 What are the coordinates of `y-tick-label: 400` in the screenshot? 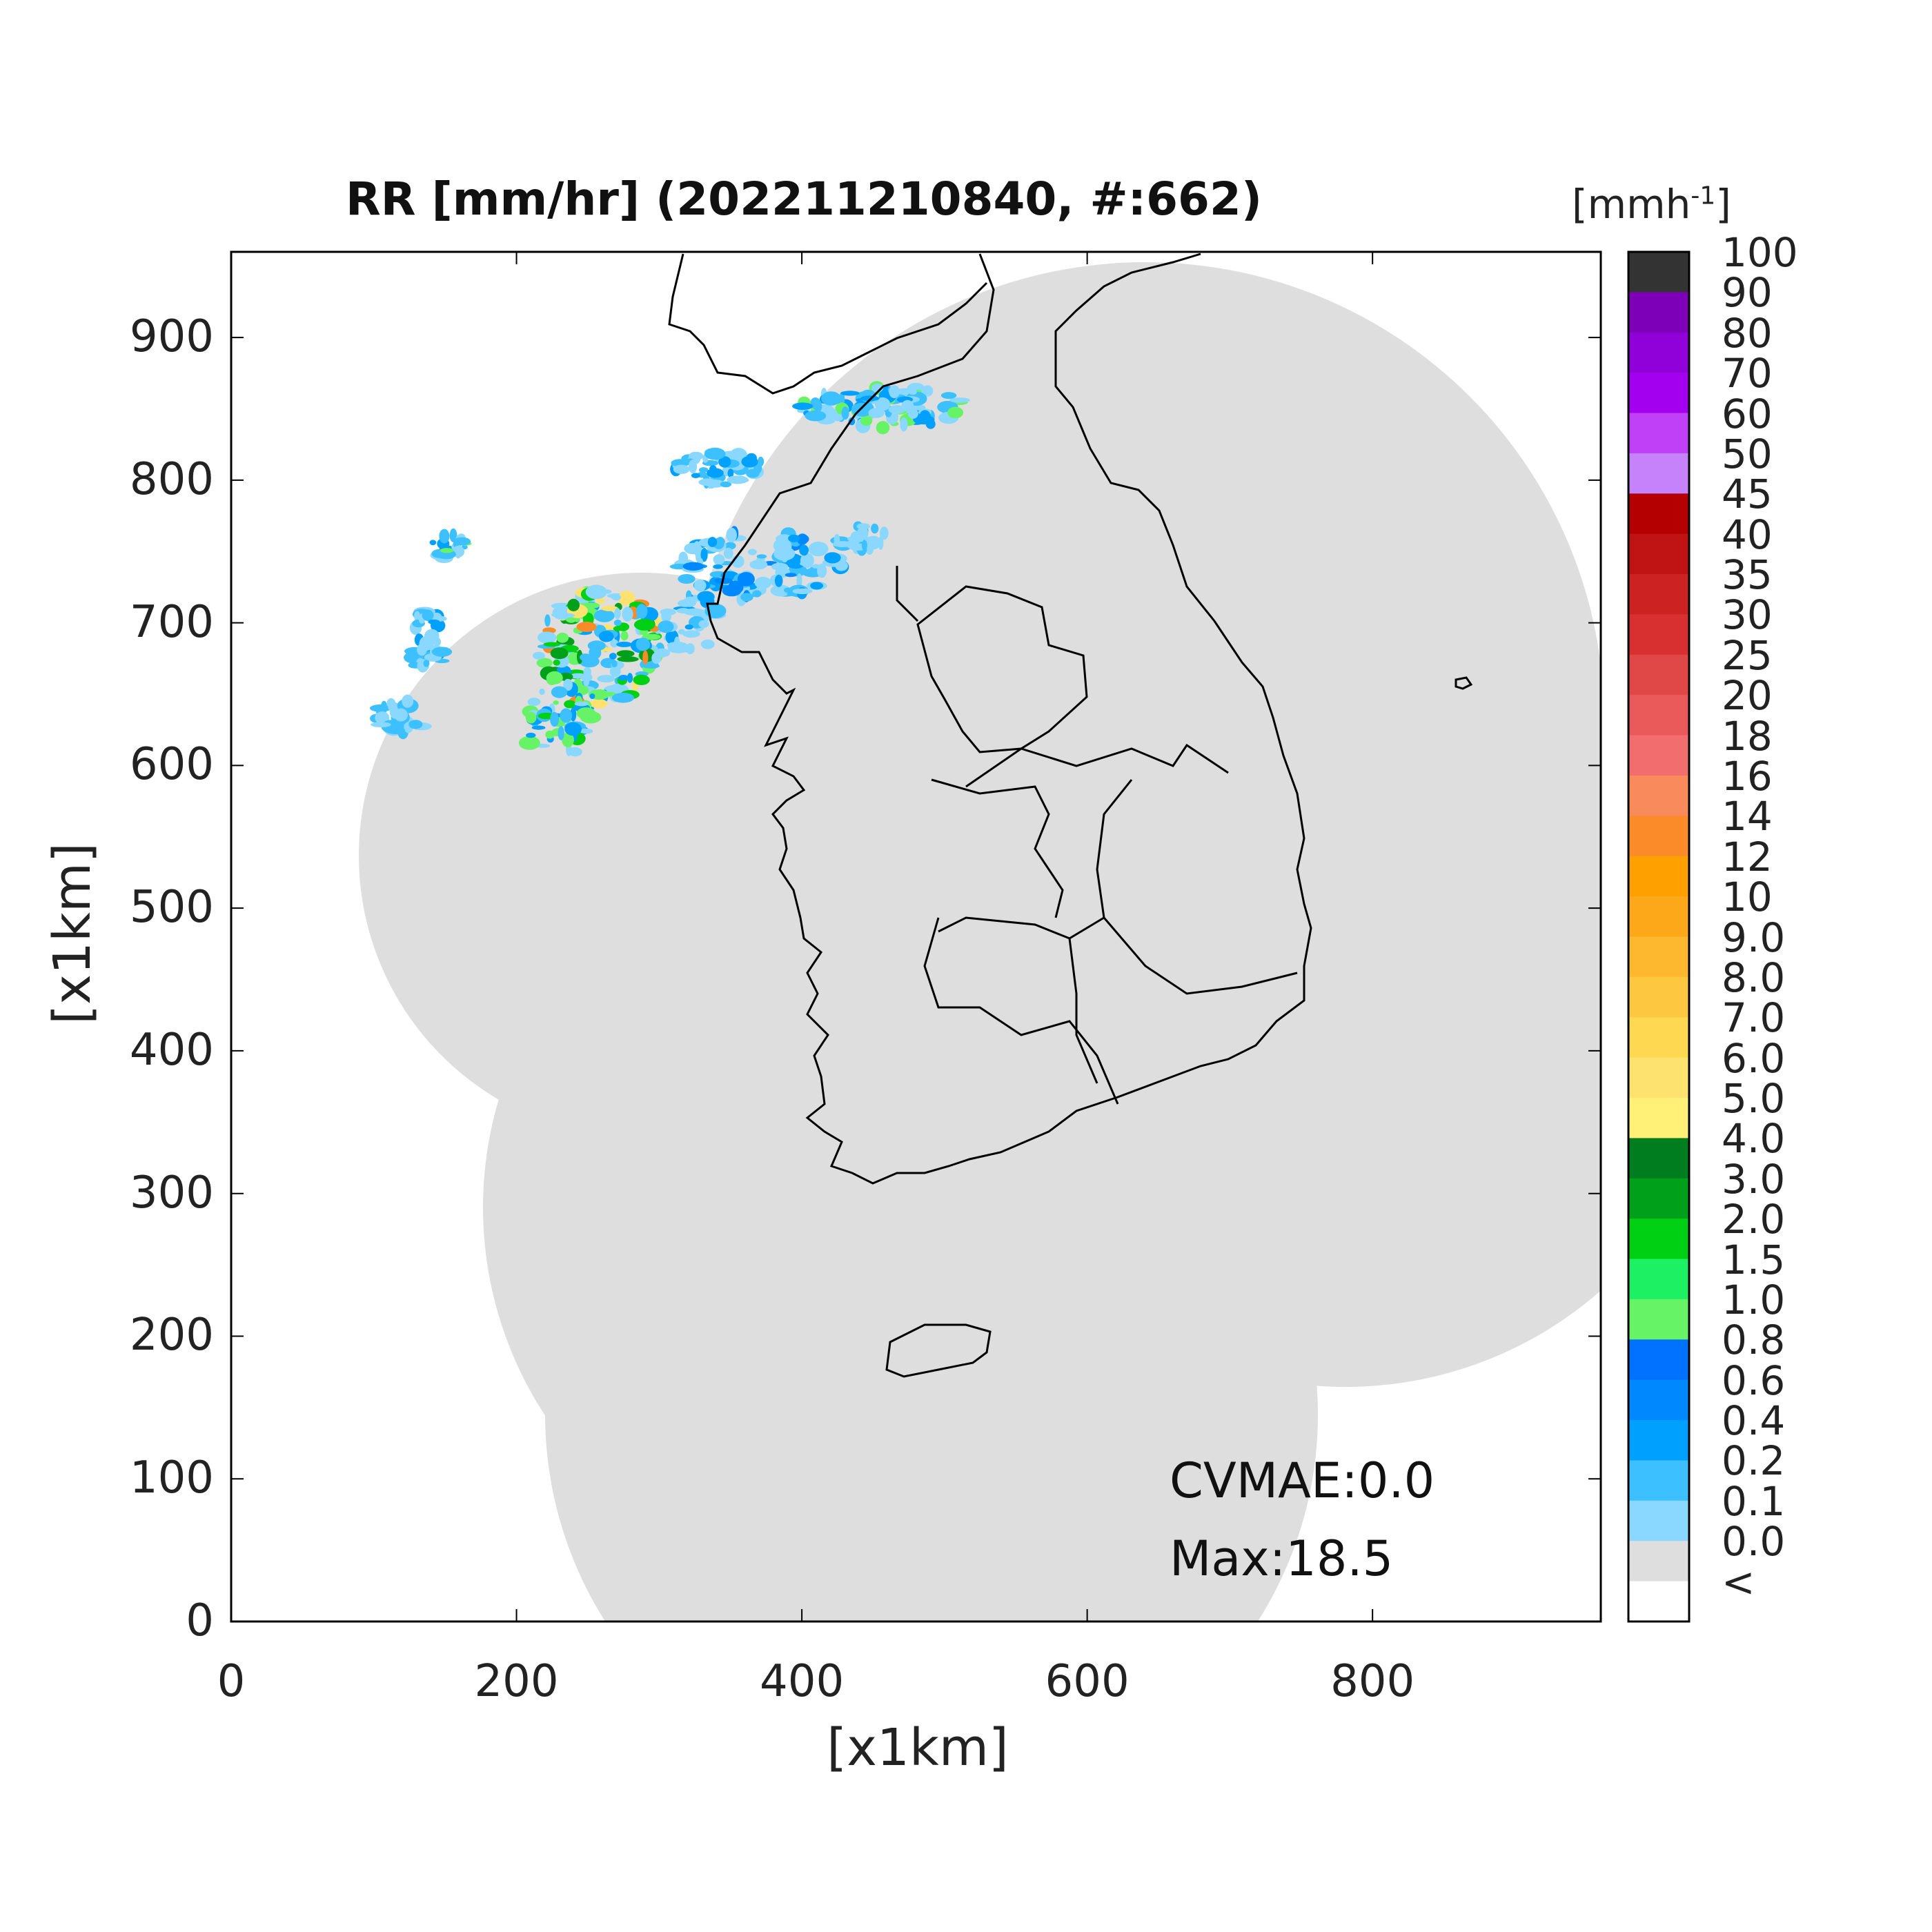 It's located at (171, 1050).